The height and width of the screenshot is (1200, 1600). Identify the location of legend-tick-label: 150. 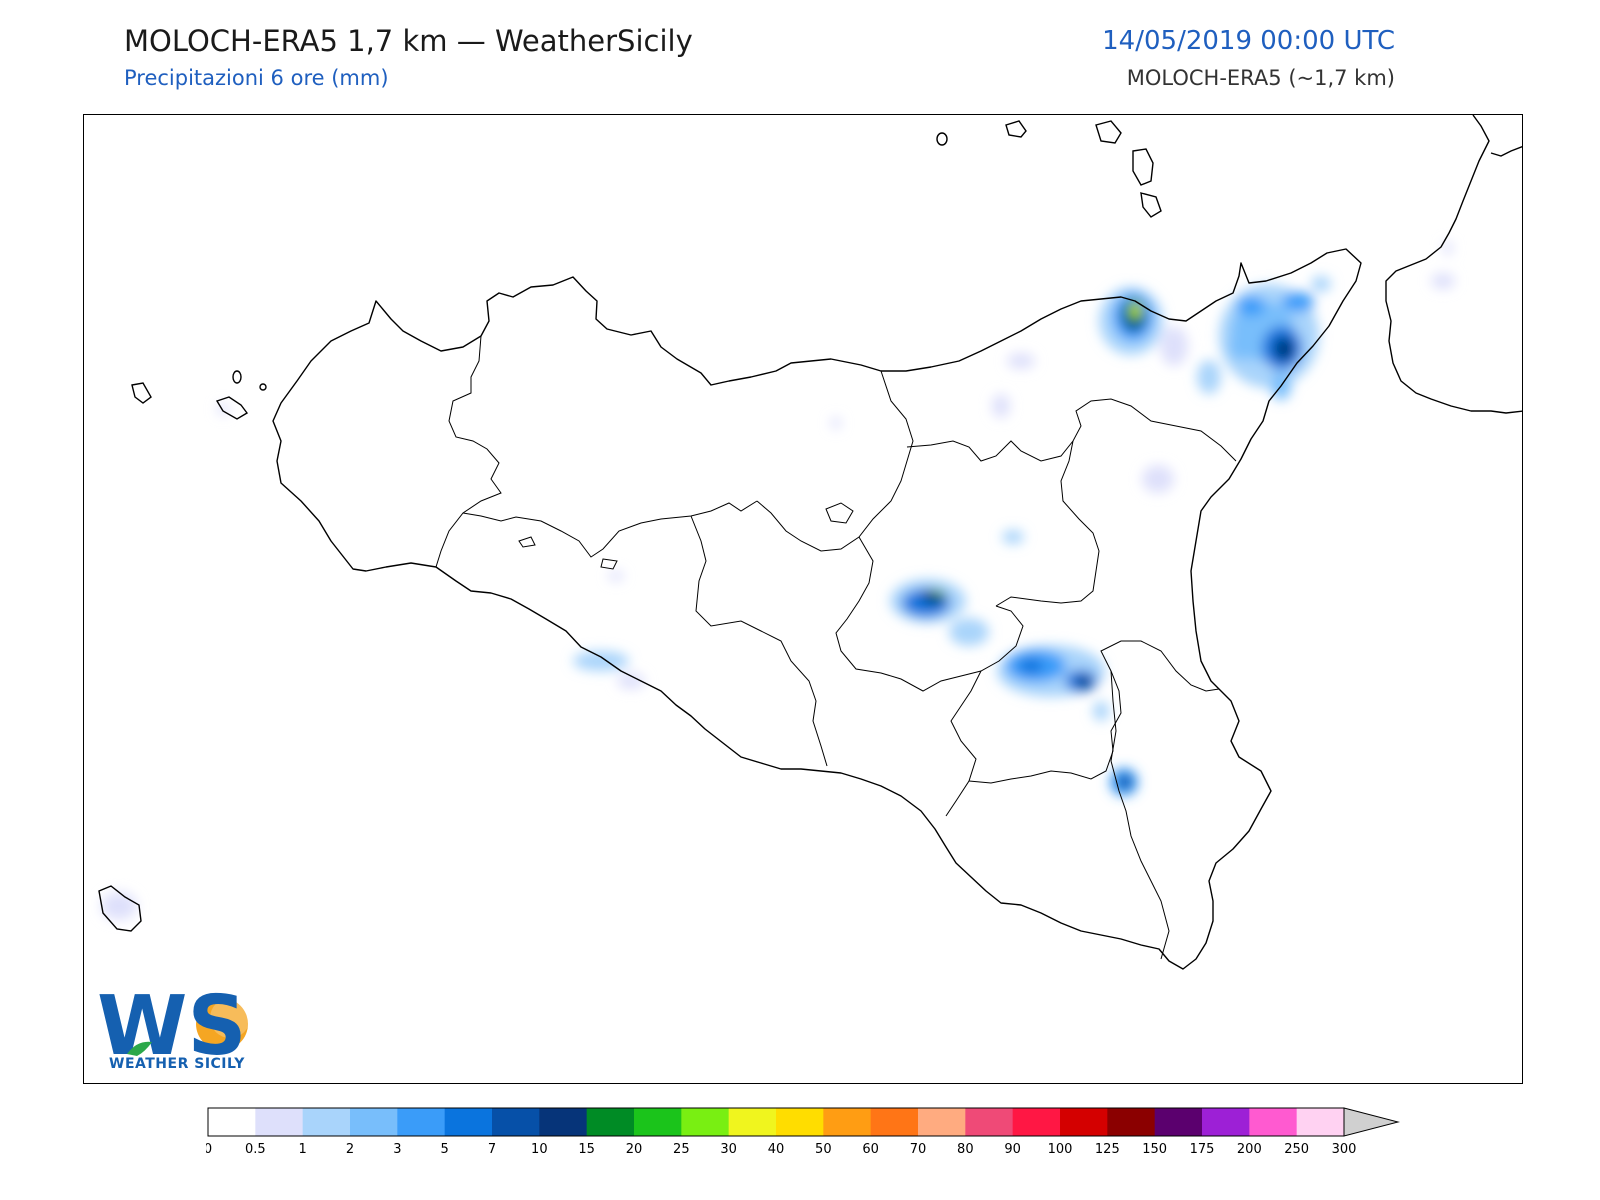
(1154, 1149).